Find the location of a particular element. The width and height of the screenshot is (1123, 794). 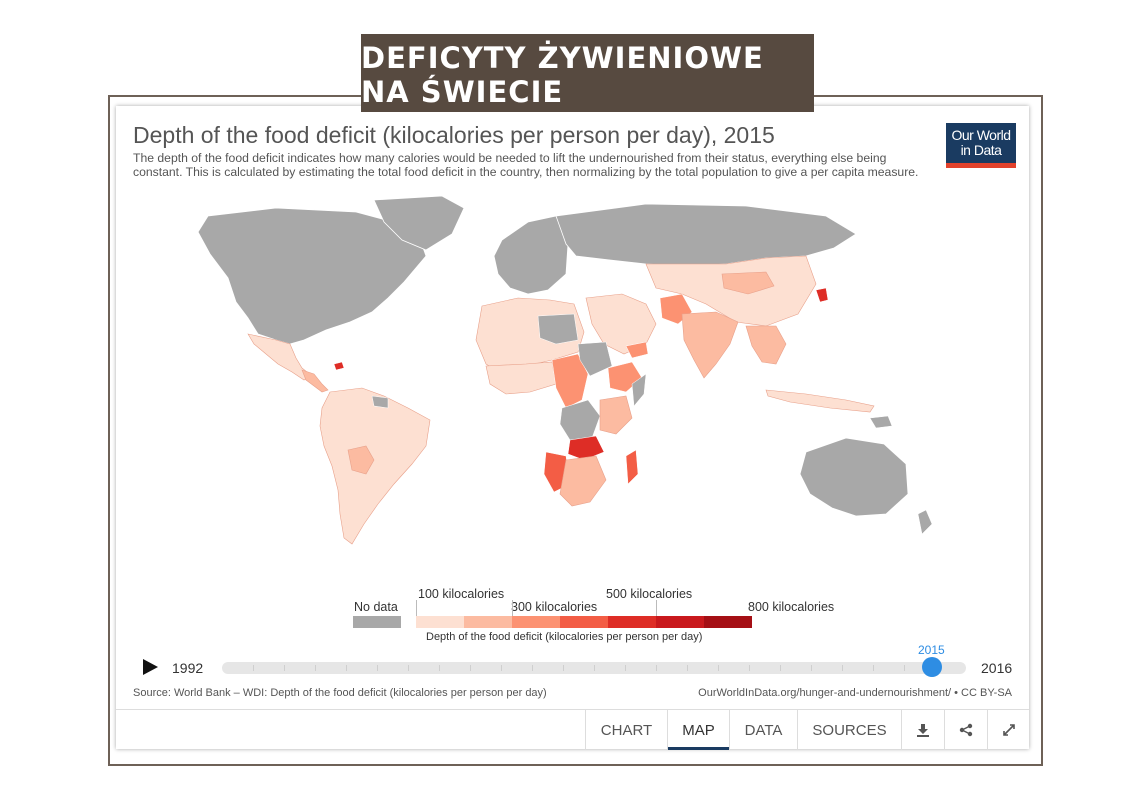

logo-line-1: Our World is located at coordinates (981, 135).